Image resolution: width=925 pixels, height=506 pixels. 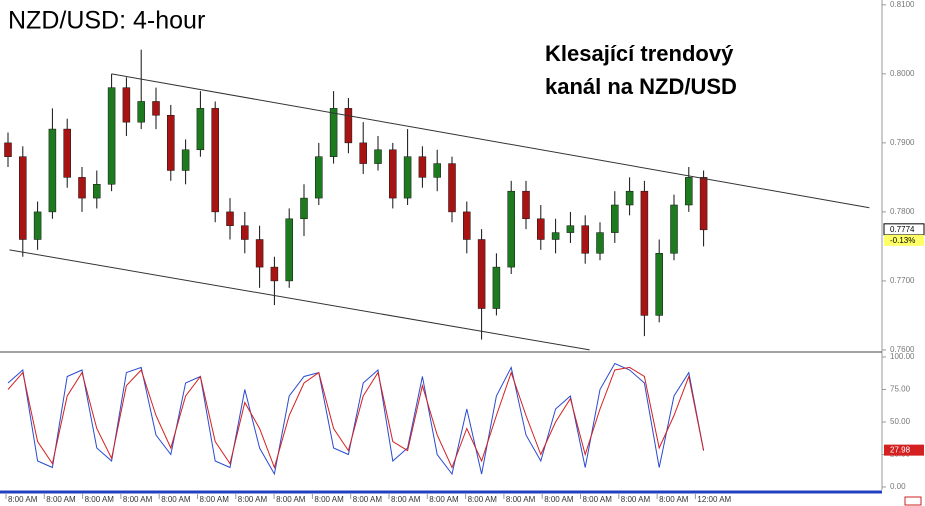 What do you see at coordinates (639, 53) in the screenshot?
I see `annotation: Klesající trendový` at bounding box center [639, 53].